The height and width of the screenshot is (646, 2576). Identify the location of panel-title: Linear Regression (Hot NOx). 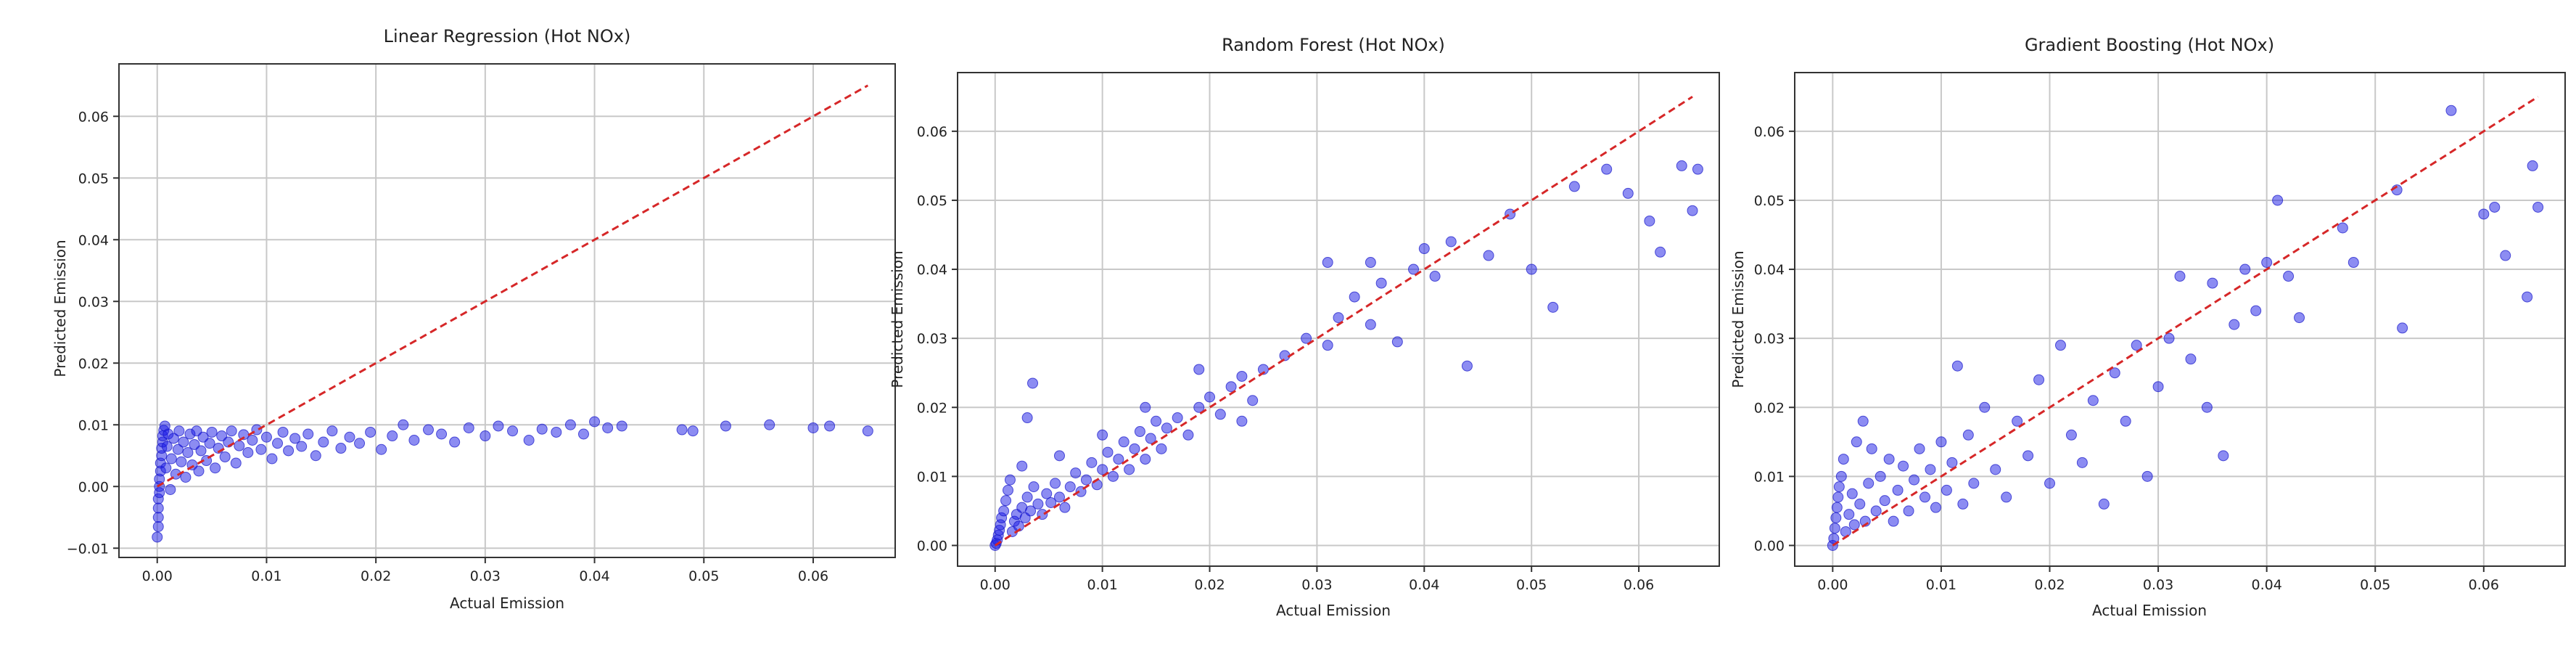
(507, 36).